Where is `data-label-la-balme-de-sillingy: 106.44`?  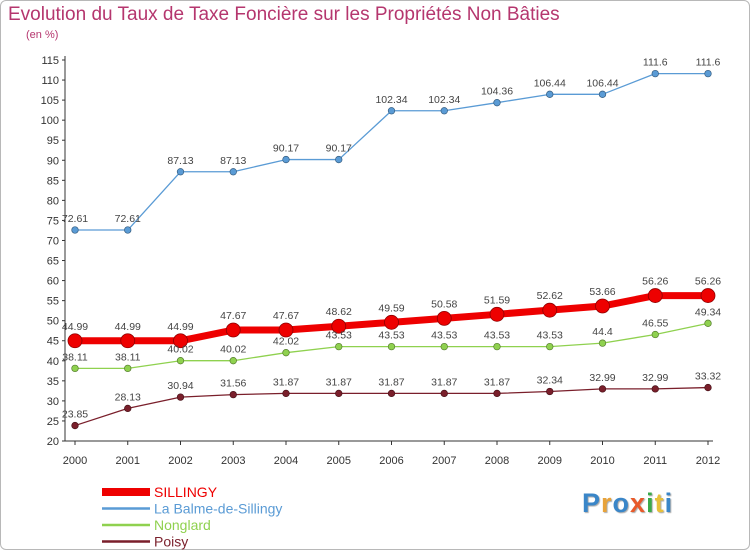
data-label-la-balme-de-sillingy: 106.44 is located at coordinates (602, 83).